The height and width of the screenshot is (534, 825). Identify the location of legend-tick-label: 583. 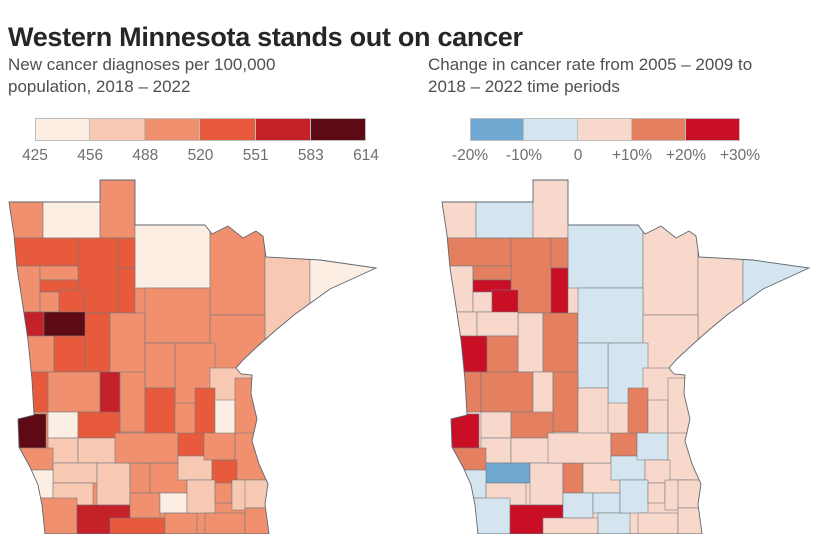
(310, 155).